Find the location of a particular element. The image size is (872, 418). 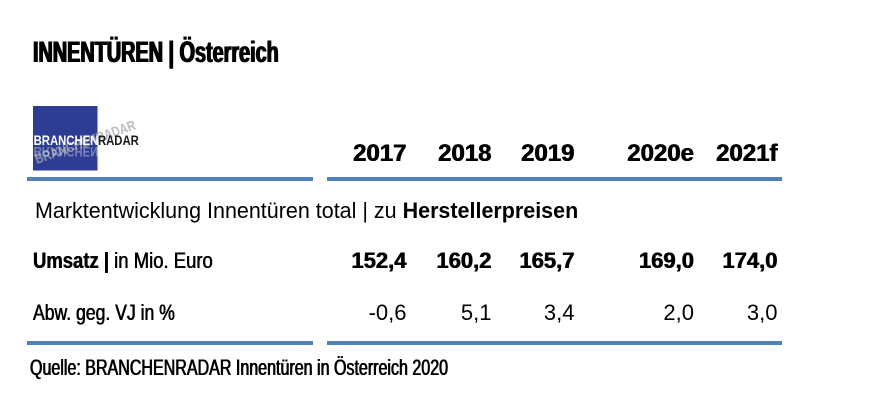

svg-text: RADAR is located at coordinates (118, 140).